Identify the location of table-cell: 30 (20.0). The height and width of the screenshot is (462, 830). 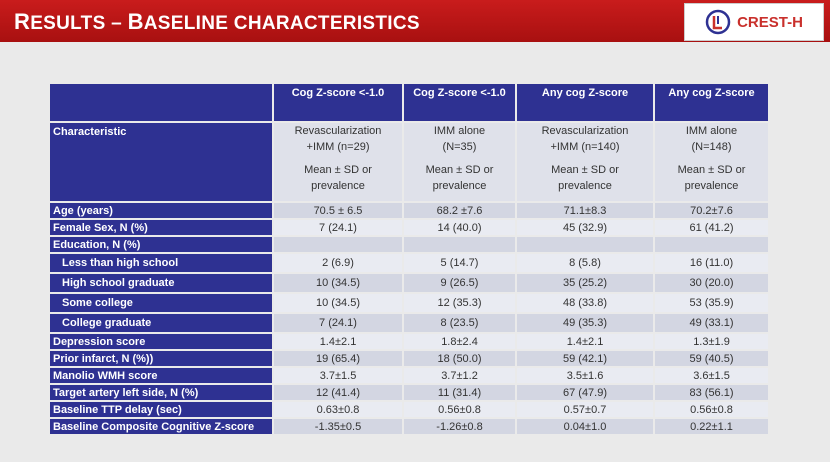
(711, 283).